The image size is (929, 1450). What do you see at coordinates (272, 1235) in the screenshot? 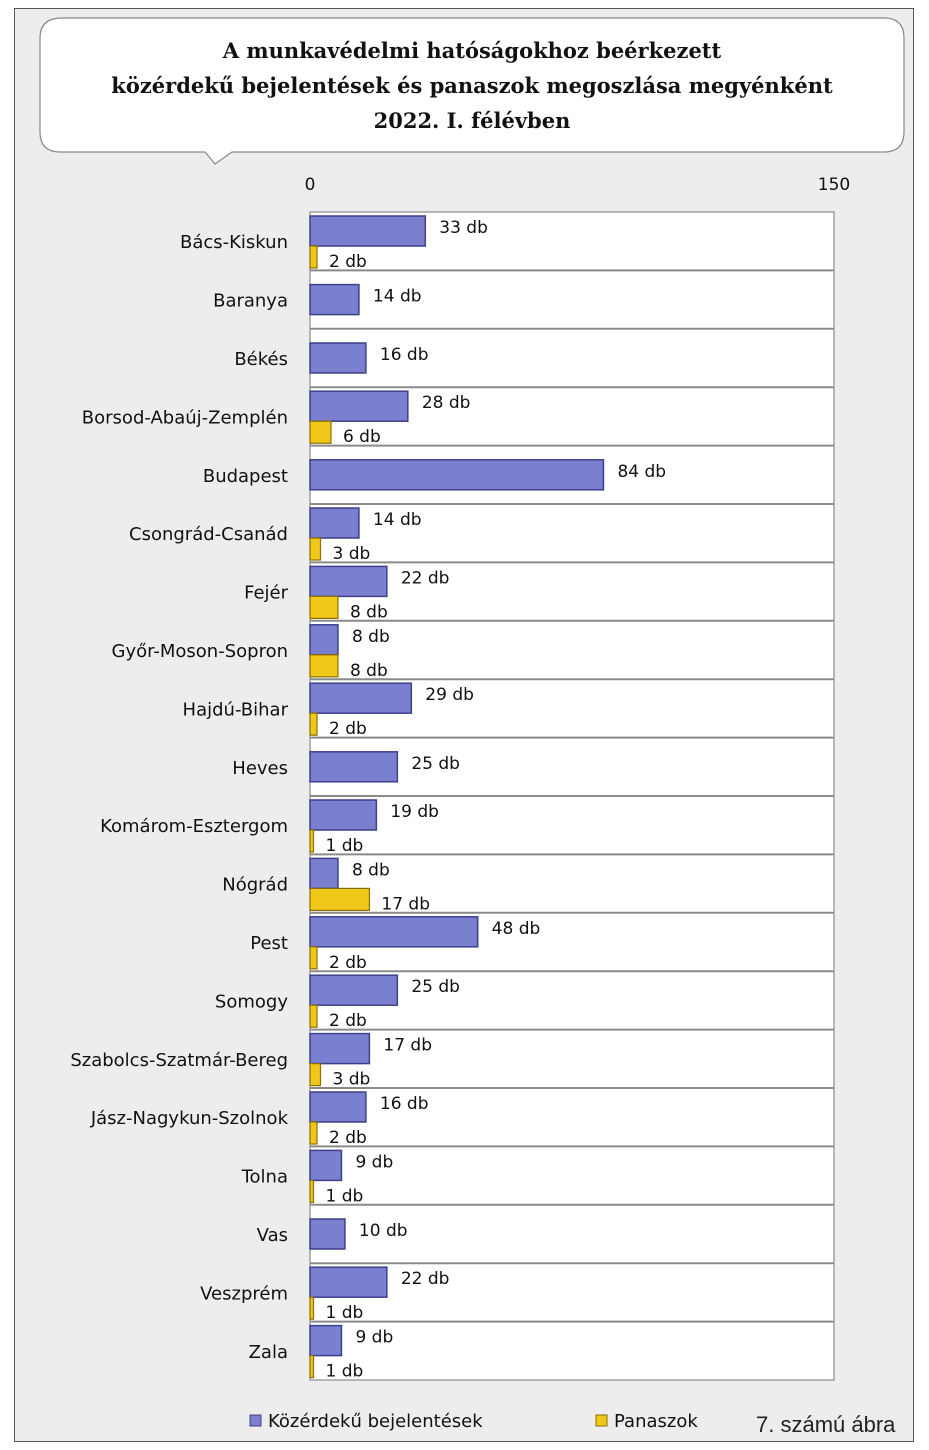
I see `category-label: Vas` at bounding box center [272, 1235].